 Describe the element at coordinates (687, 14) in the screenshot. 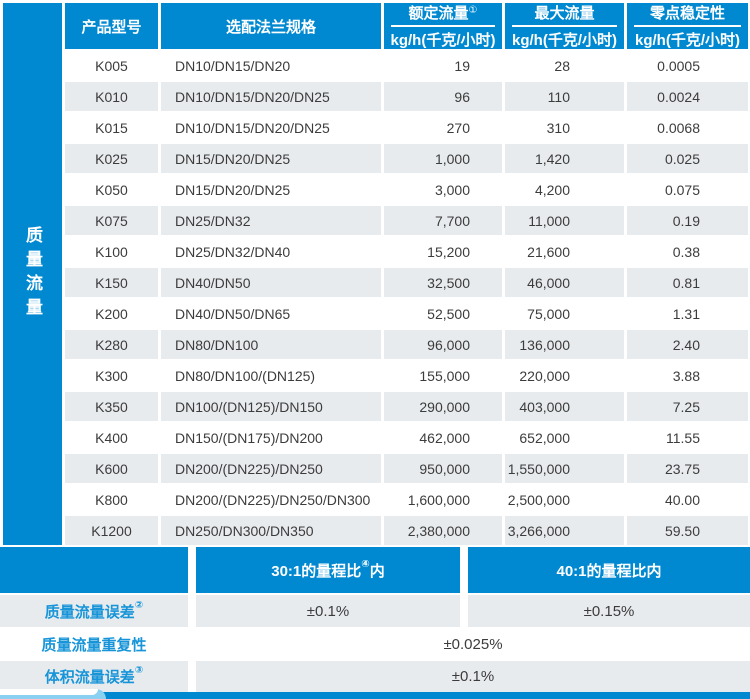

I see `header-zero-title: 零点稳定性` at that location.